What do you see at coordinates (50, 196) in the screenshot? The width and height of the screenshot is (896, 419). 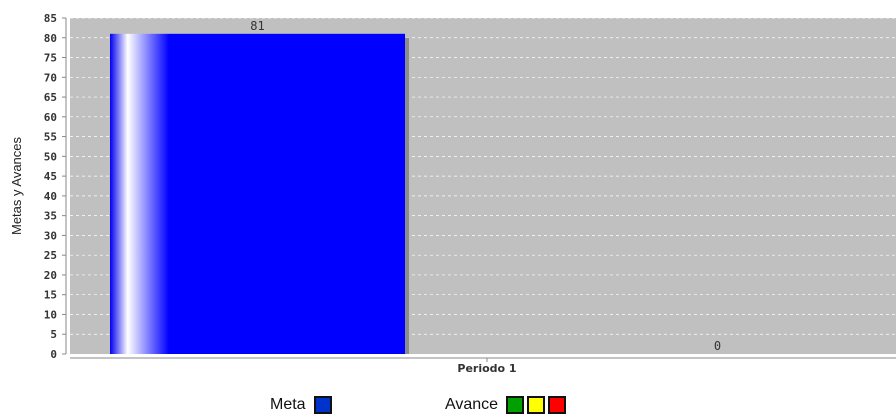 I see `y-tick-label: 40` at bounding box center [50, 196].